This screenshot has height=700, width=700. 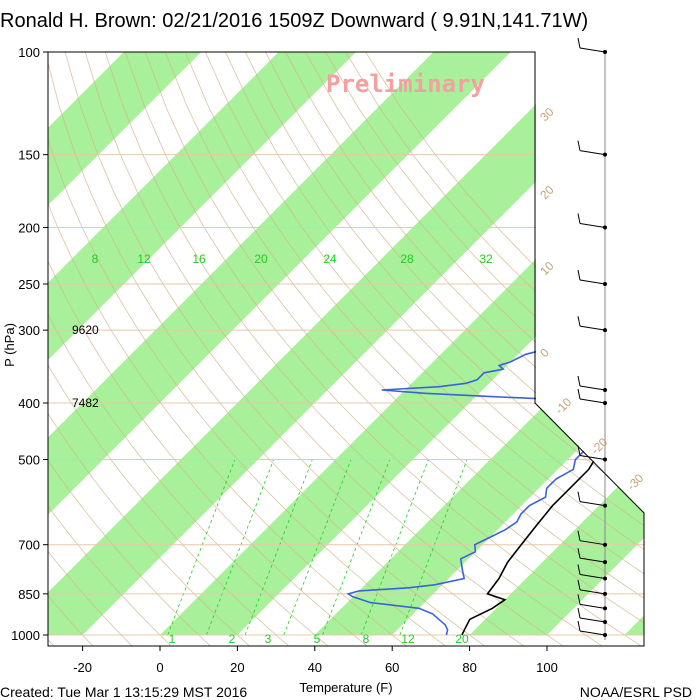 I want to click on y-axis-label: P (hPa), so click(x=9, y=345).